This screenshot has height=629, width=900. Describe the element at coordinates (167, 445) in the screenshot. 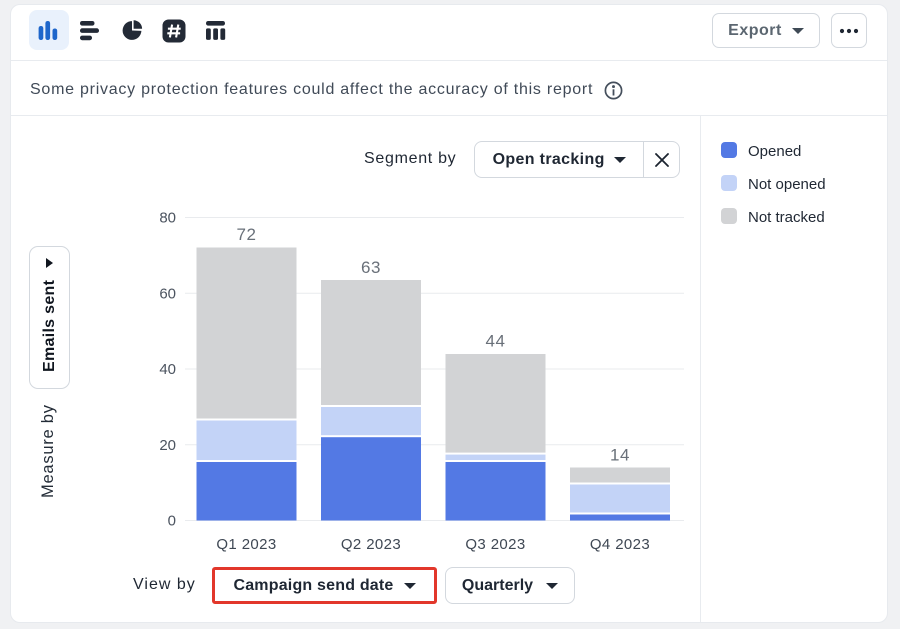

I see `svg-text: 20` at that location.